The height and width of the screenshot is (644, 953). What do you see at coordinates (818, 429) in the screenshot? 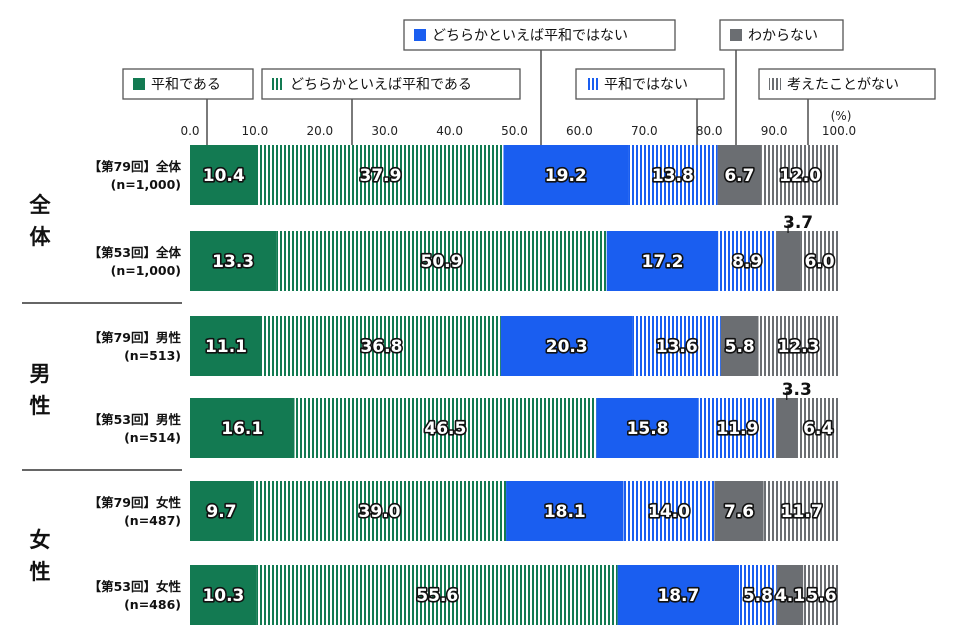
I see `value-label: 6.4` at bounding box center [818, 429].